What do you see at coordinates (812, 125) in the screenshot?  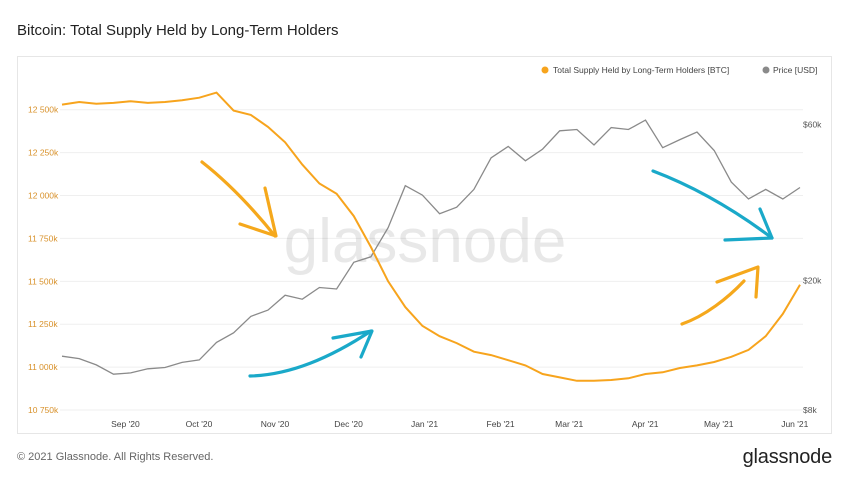 I see `right-tick-label: $60k` at bounding box center [812, 125].